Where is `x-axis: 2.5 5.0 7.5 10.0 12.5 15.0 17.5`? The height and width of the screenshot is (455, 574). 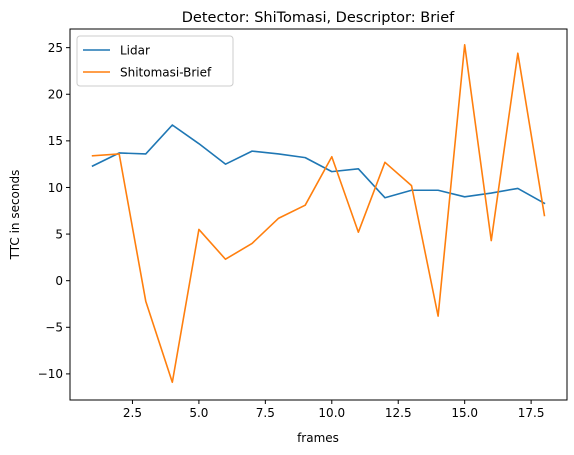
x-axis: 2.5 5.0 7.5 10.0 12.5 15.0 17.5 is located at coordinates (334, 410).